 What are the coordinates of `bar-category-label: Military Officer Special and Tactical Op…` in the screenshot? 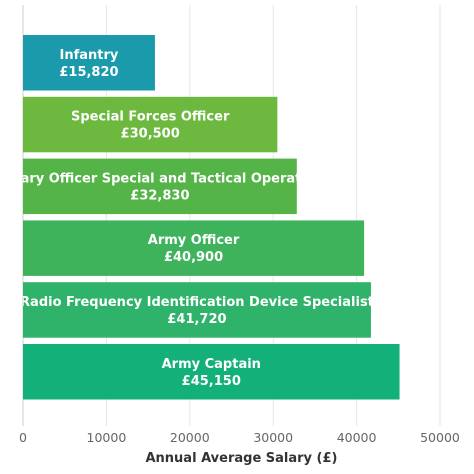 It's located at (166, 178).